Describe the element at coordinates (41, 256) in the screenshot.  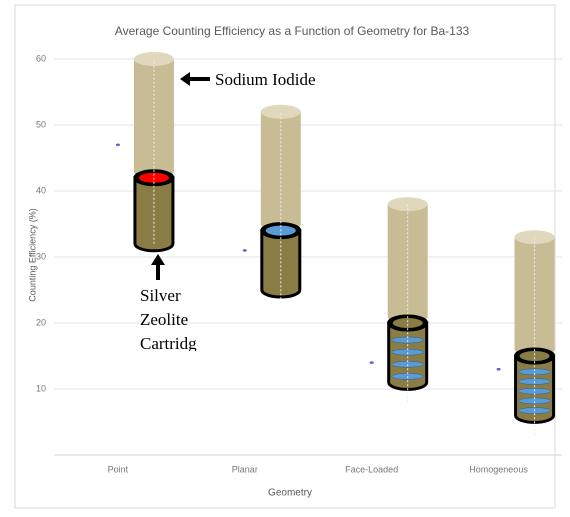
I see `y-tick-label: 30` at that location.